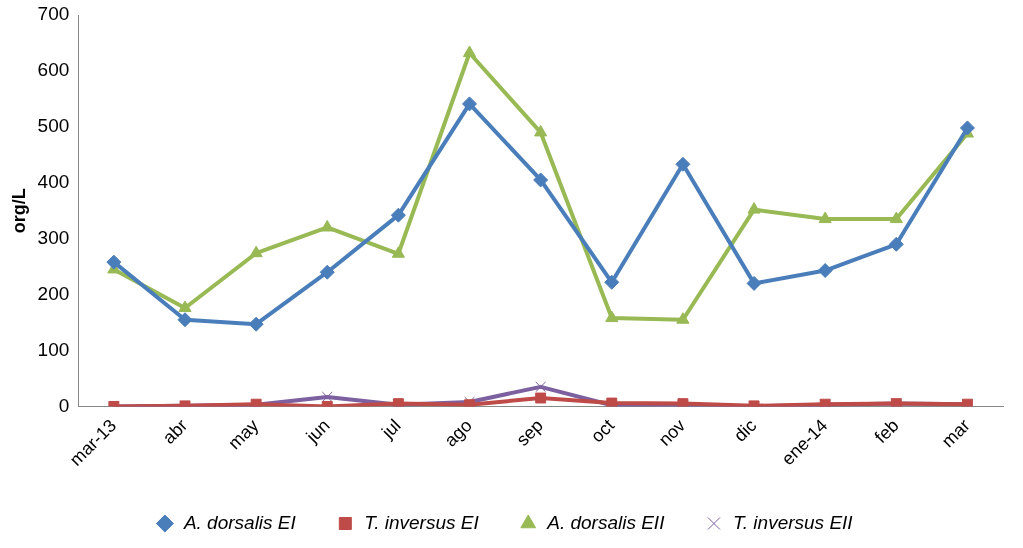 The width and height of the screenshot is (1023, 548). What do you see at coordinates (422, 522) in the screenshot?
I see `legend-label: T. inversus EI` at bounding box center [422, 522].